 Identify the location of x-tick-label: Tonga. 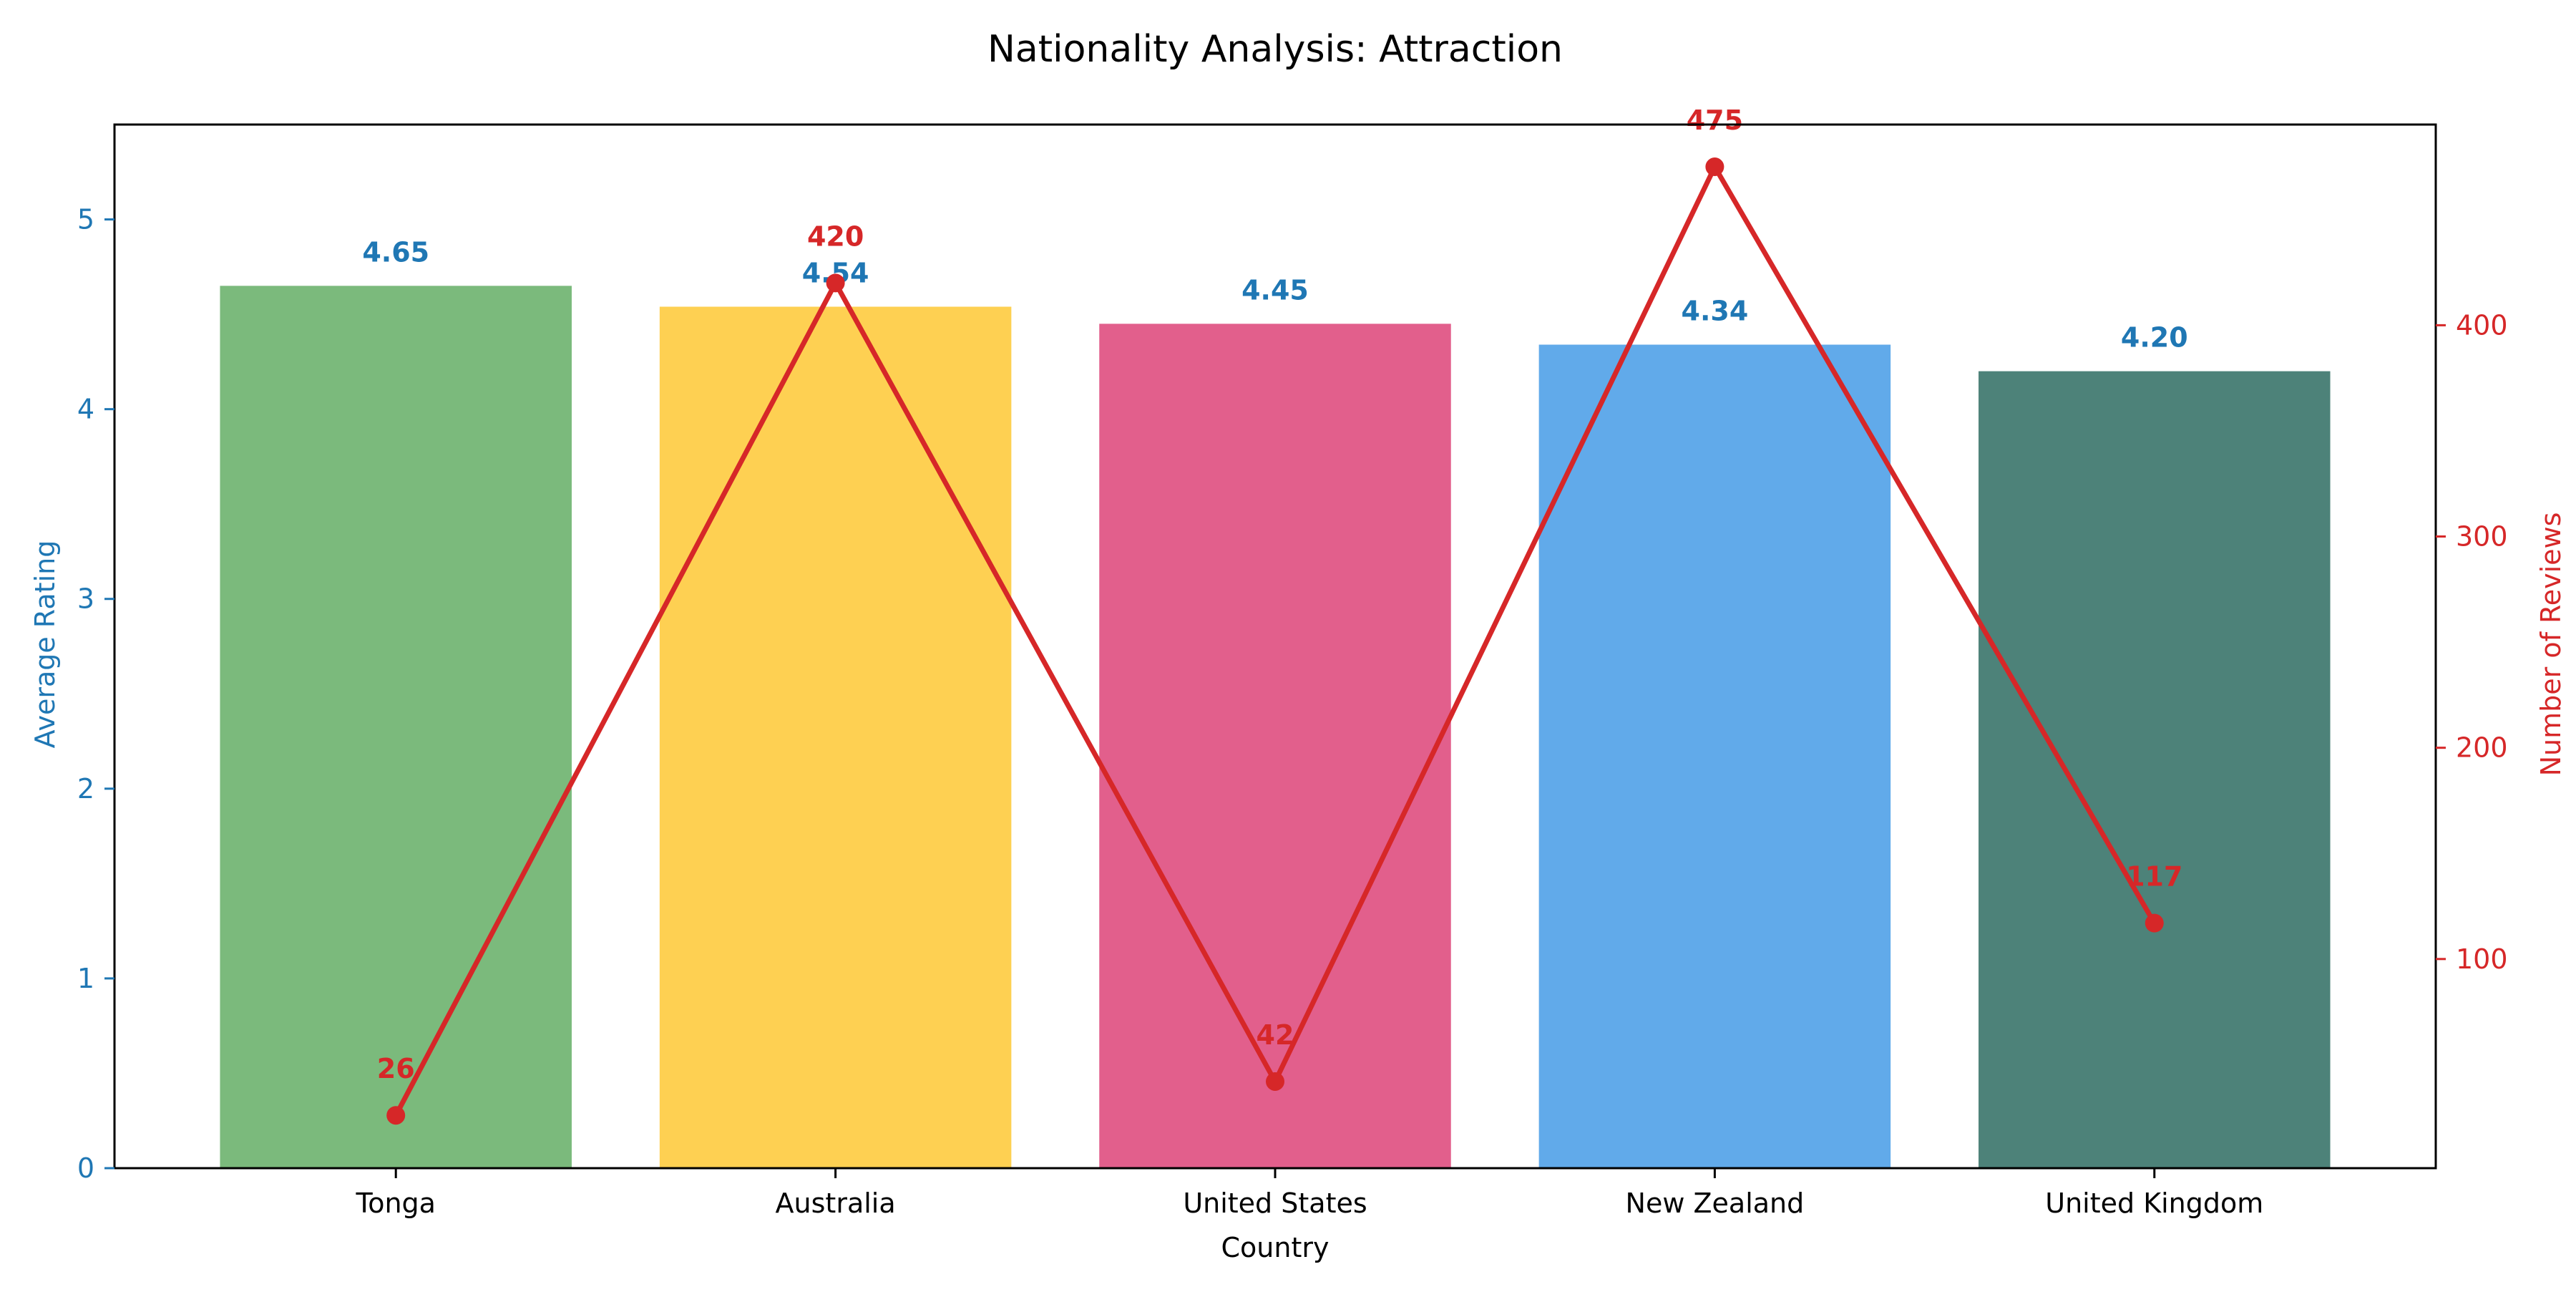
(395, 1203).